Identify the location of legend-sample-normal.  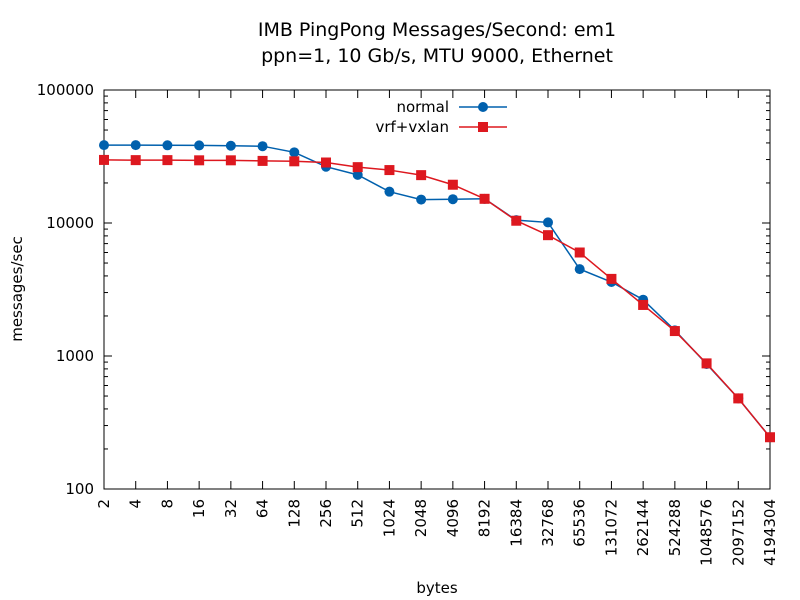
(483, 107).